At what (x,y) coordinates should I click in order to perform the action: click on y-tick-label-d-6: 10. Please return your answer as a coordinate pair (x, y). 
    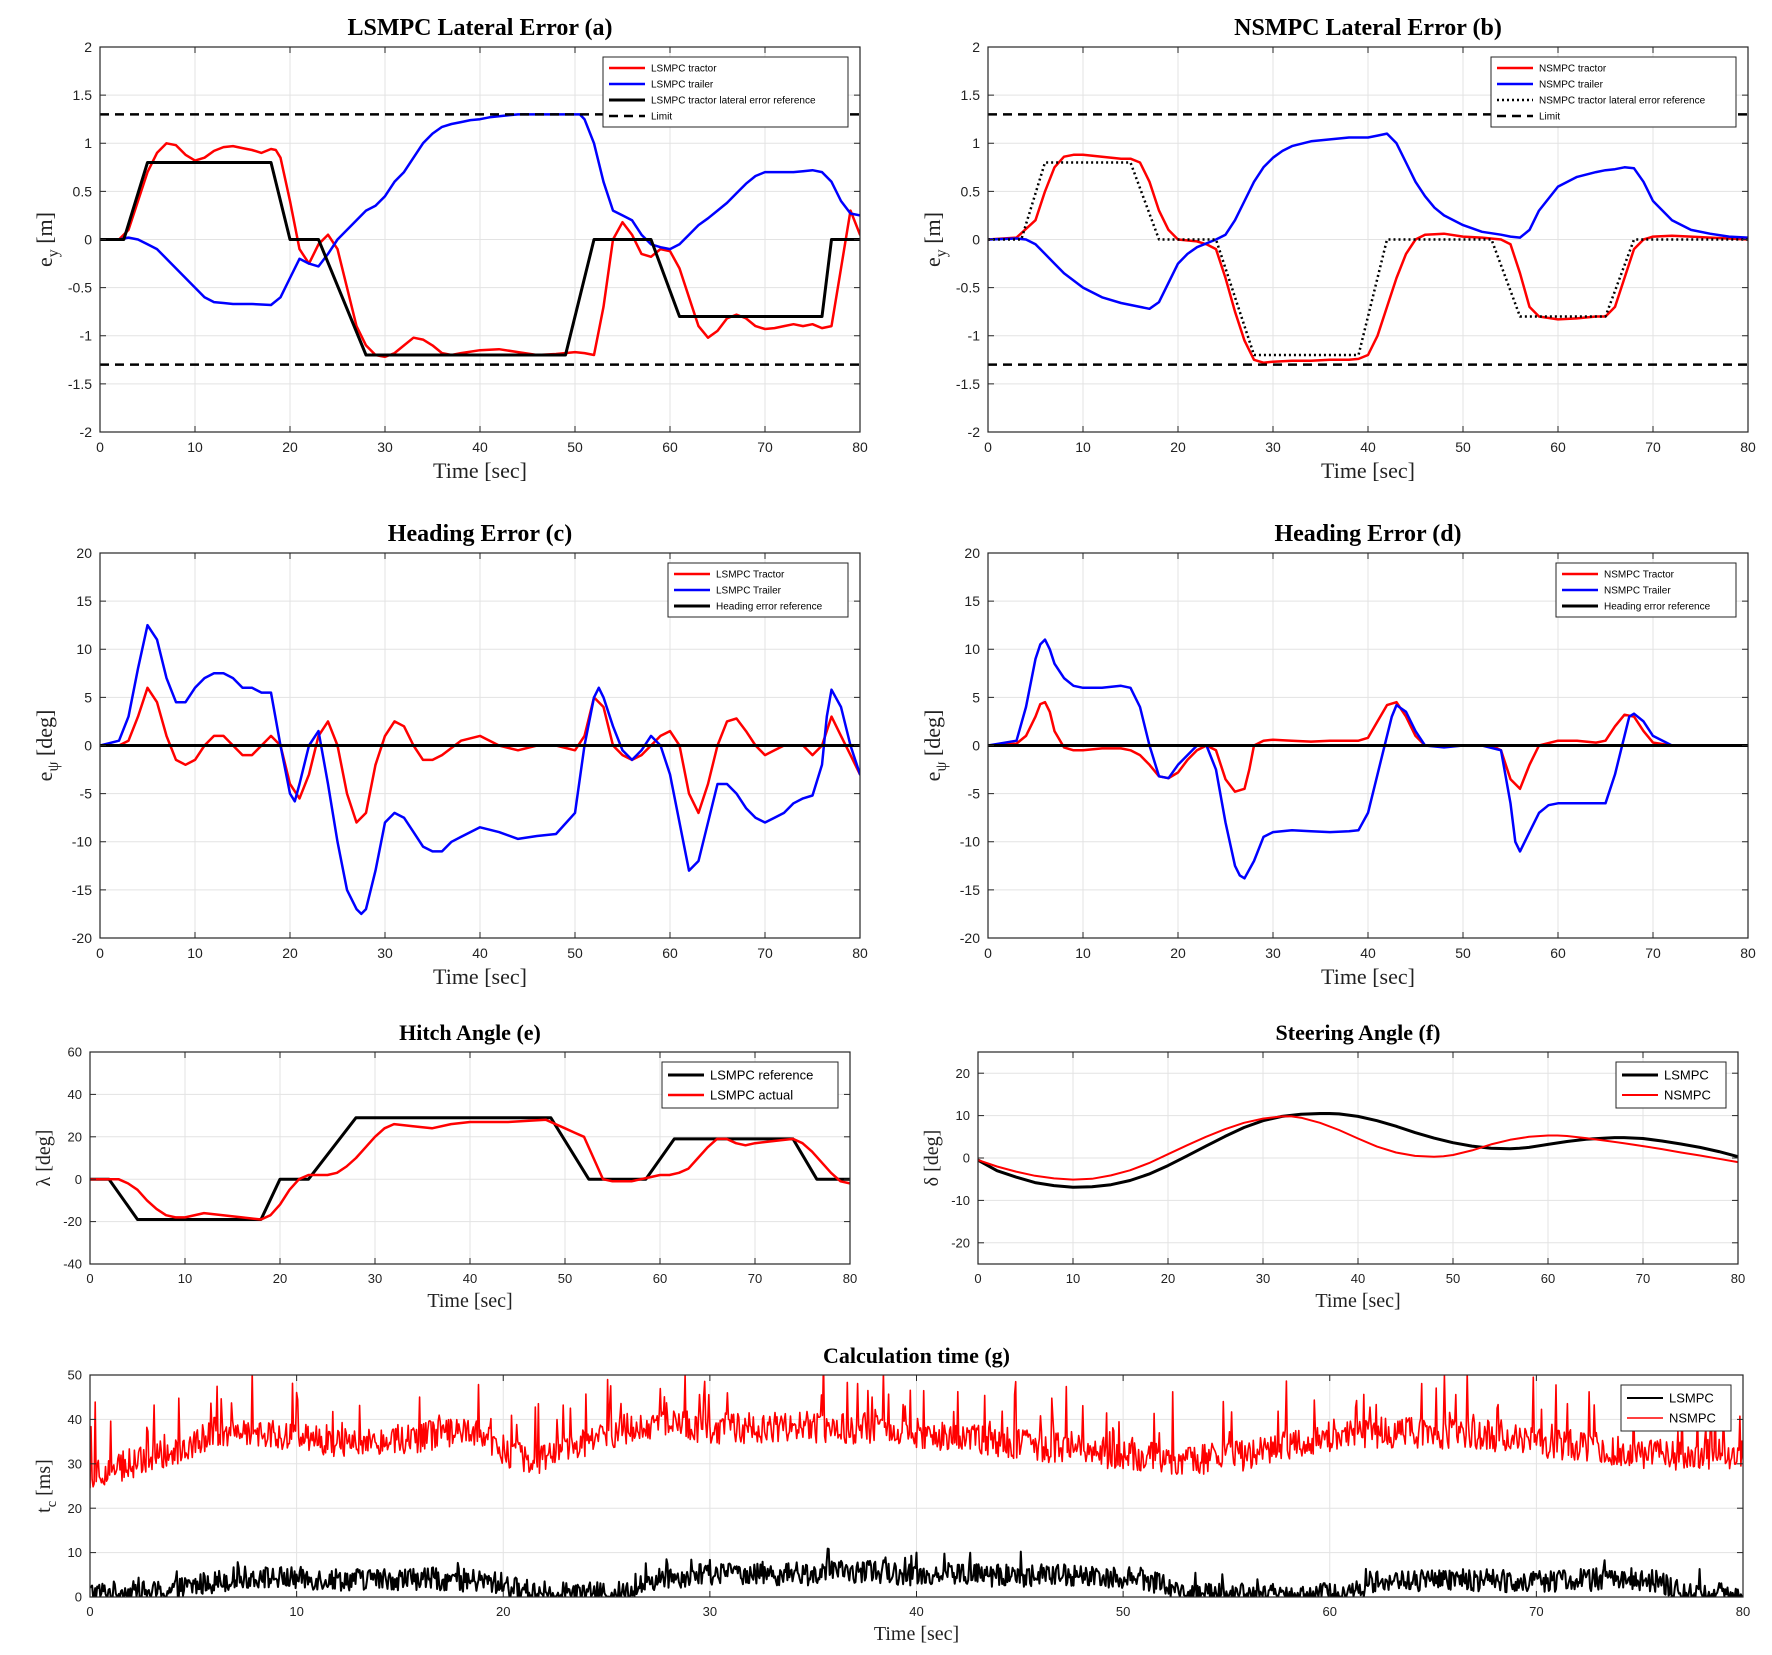
    Looking at the image, I should click on (972, 649).